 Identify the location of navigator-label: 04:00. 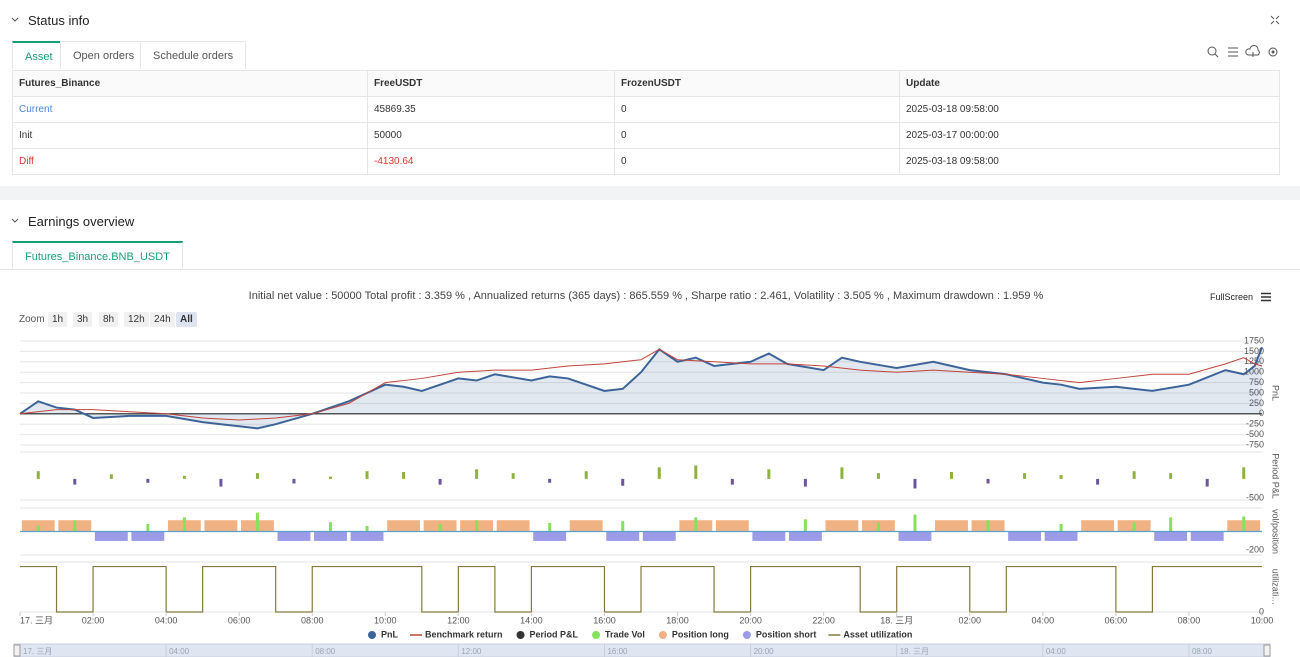
(179, 651).